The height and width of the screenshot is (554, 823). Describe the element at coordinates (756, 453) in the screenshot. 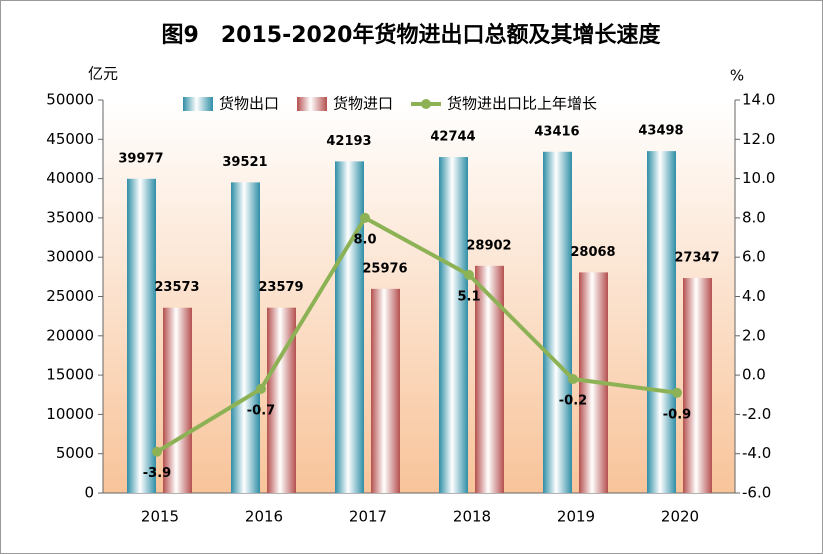

I see `y2-tick-label: -4.0` at that location.